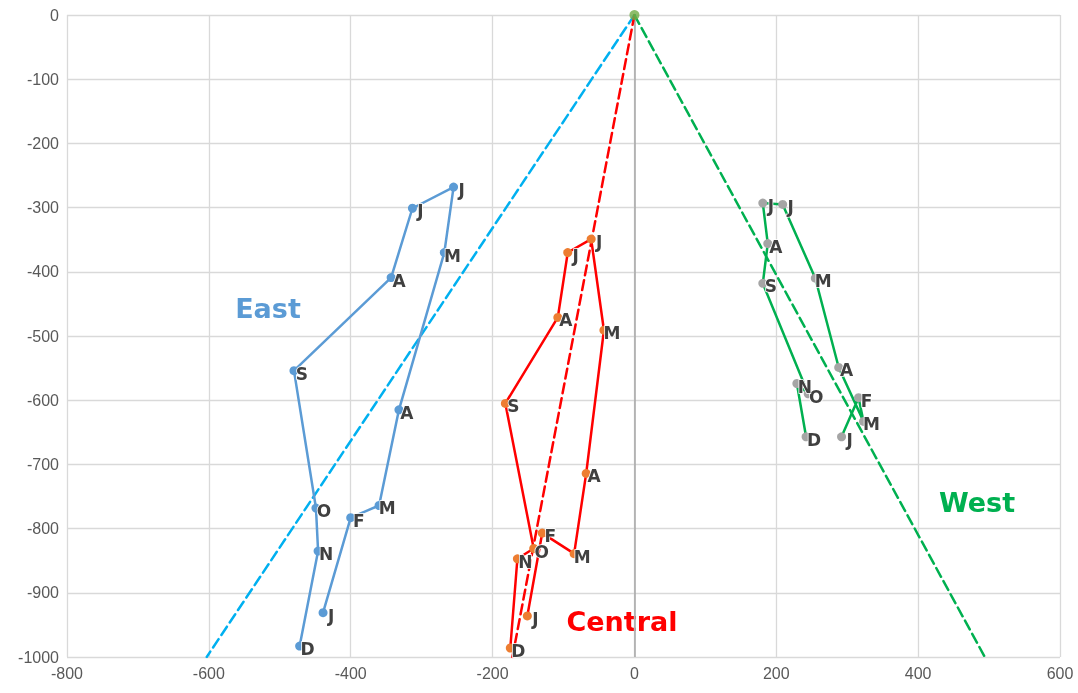 Image resolution: width=1078 pixels, height=693 pixels. Describe the element at coordinates (43, 400) in the screenshot. I see `y-tick-label: -600` at that location.